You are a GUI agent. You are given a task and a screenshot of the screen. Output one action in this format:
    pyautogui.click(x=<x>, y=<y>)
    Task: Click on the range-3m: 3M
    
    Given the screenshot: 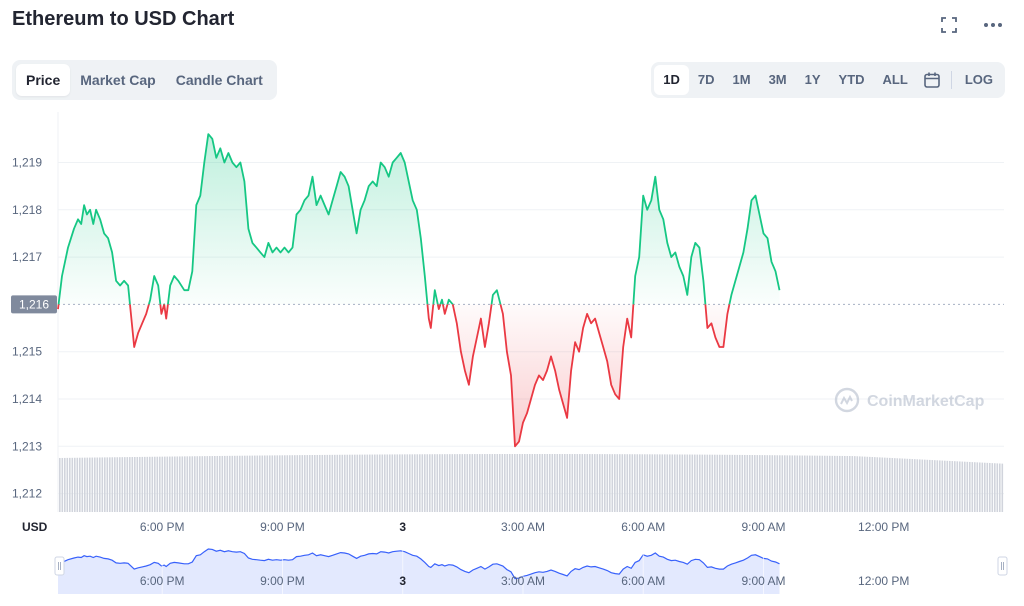 What is the action you would take?
    pyautogui.click(x=777, y=79)
    